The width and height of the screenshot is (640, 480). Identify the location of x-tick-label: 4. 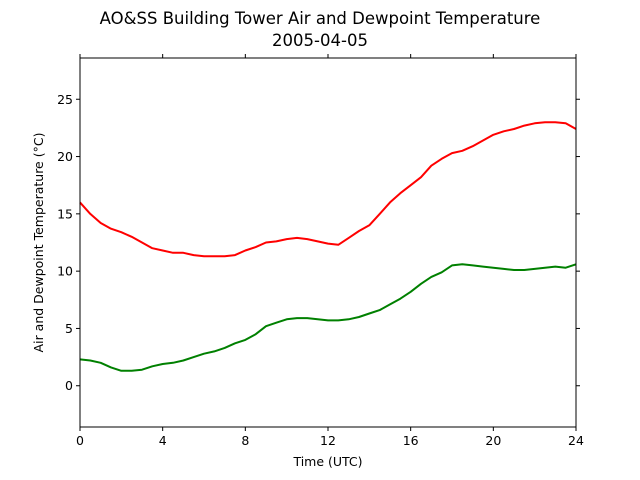
(163, 440).